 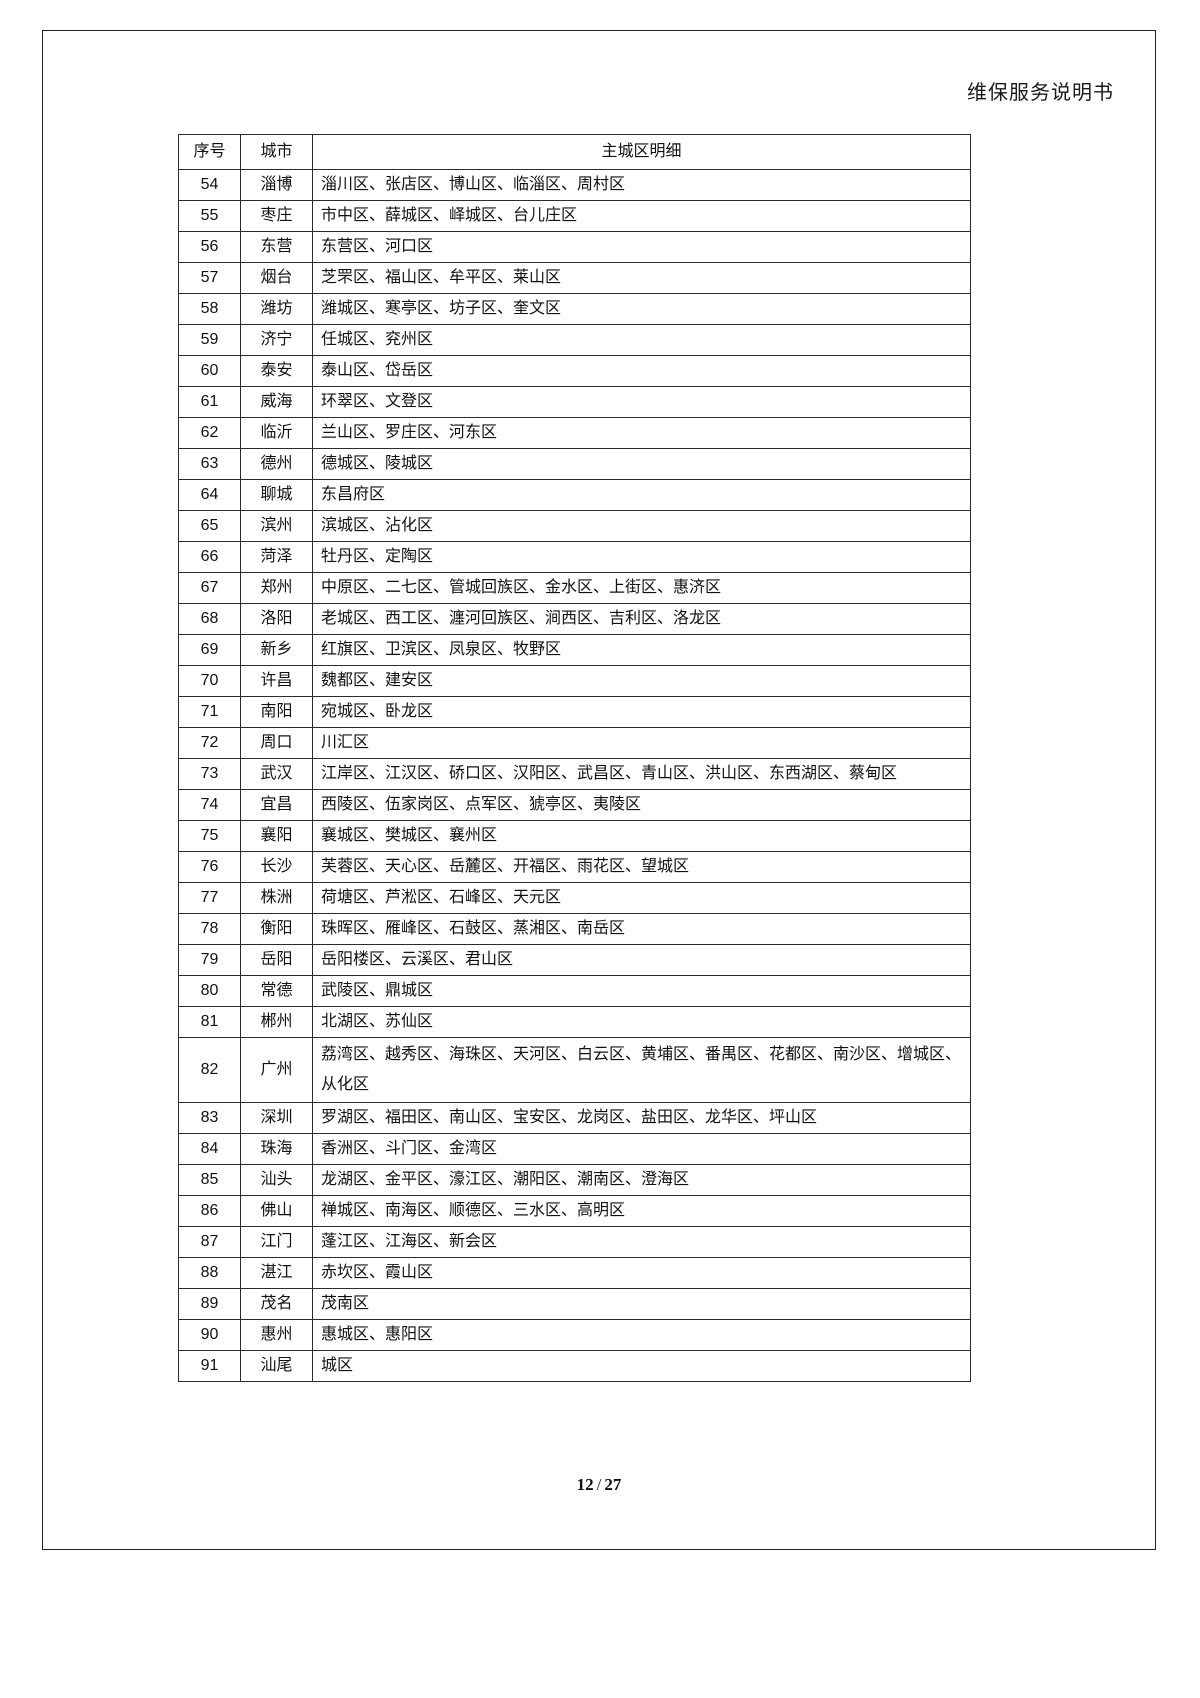 I want to click on cell-index: 59, so click(x=209, y=340).